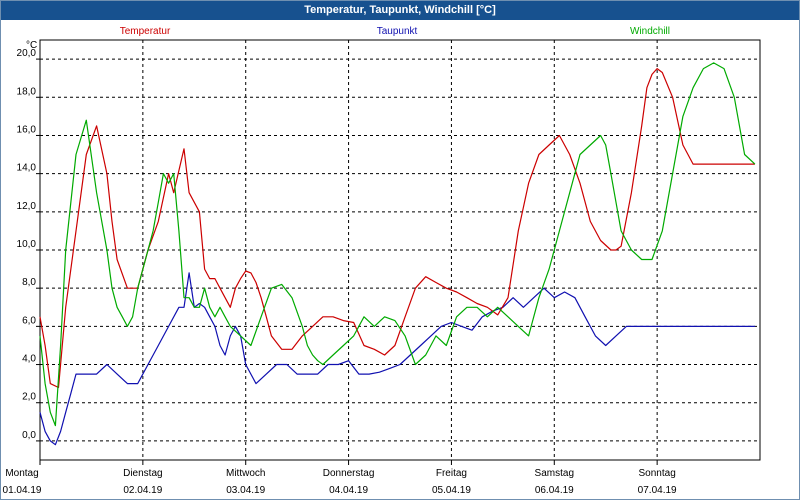  I want to click on ytick-label: 6,0, so click(29, 320).